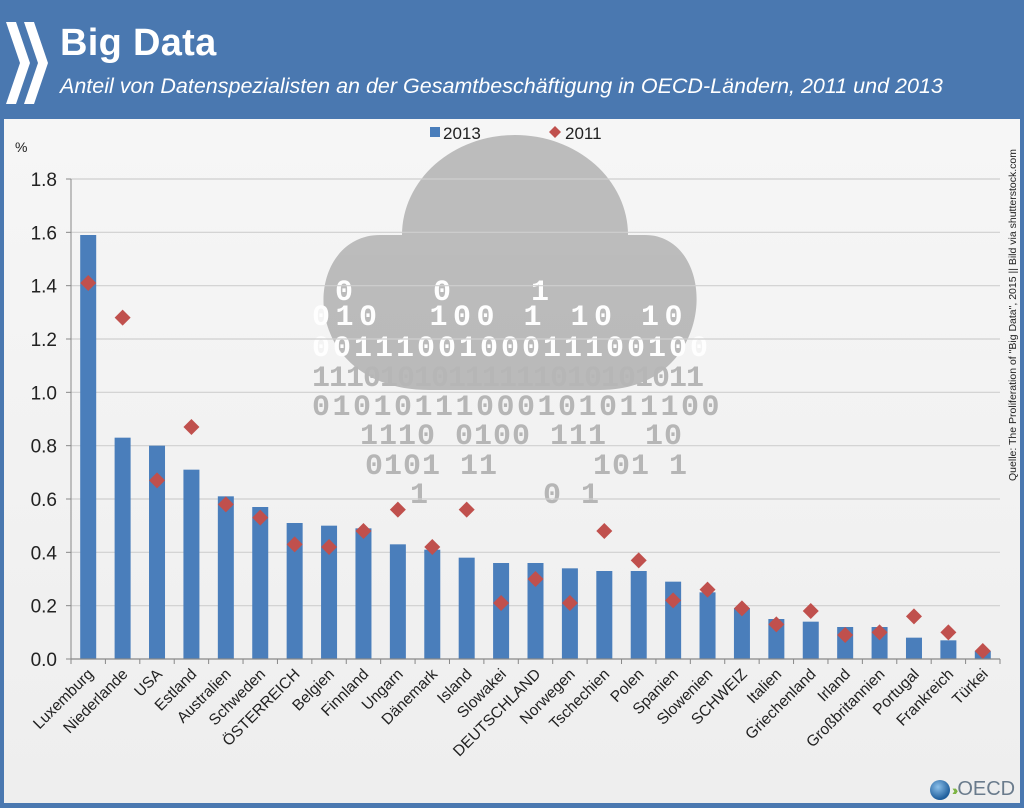 This screenshot has height=808, width=1024. I want to click on oecd-chevron-icon: ››, so click(955, 789).